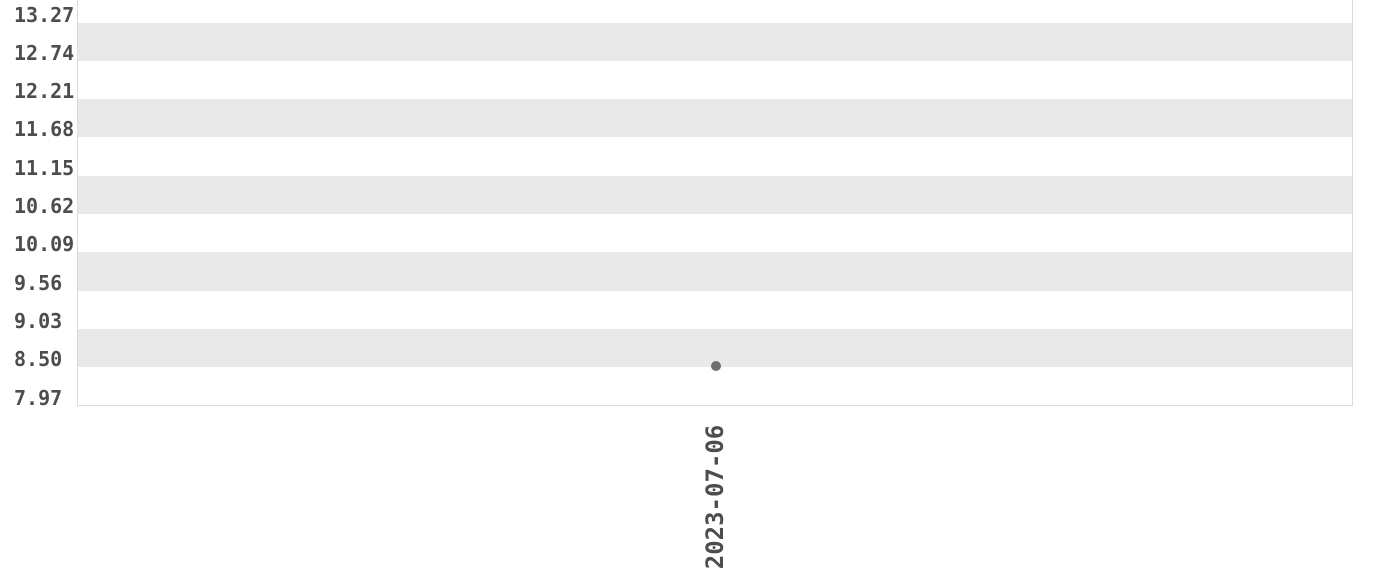 Image resolution: width=1380 pixels, height=580 pixels. Describe the element at coordinates (38, 359) in the screenshot. I see `y-tick-label: 8.50` at that location.